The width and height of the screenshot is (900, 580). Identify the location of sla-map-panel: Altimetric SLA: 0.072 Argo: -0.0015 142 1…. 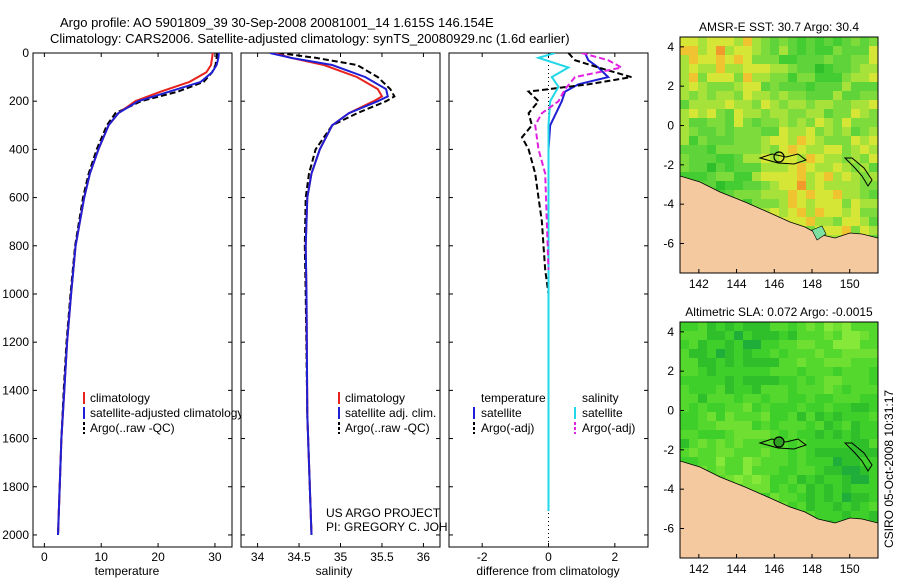
(771, 440).